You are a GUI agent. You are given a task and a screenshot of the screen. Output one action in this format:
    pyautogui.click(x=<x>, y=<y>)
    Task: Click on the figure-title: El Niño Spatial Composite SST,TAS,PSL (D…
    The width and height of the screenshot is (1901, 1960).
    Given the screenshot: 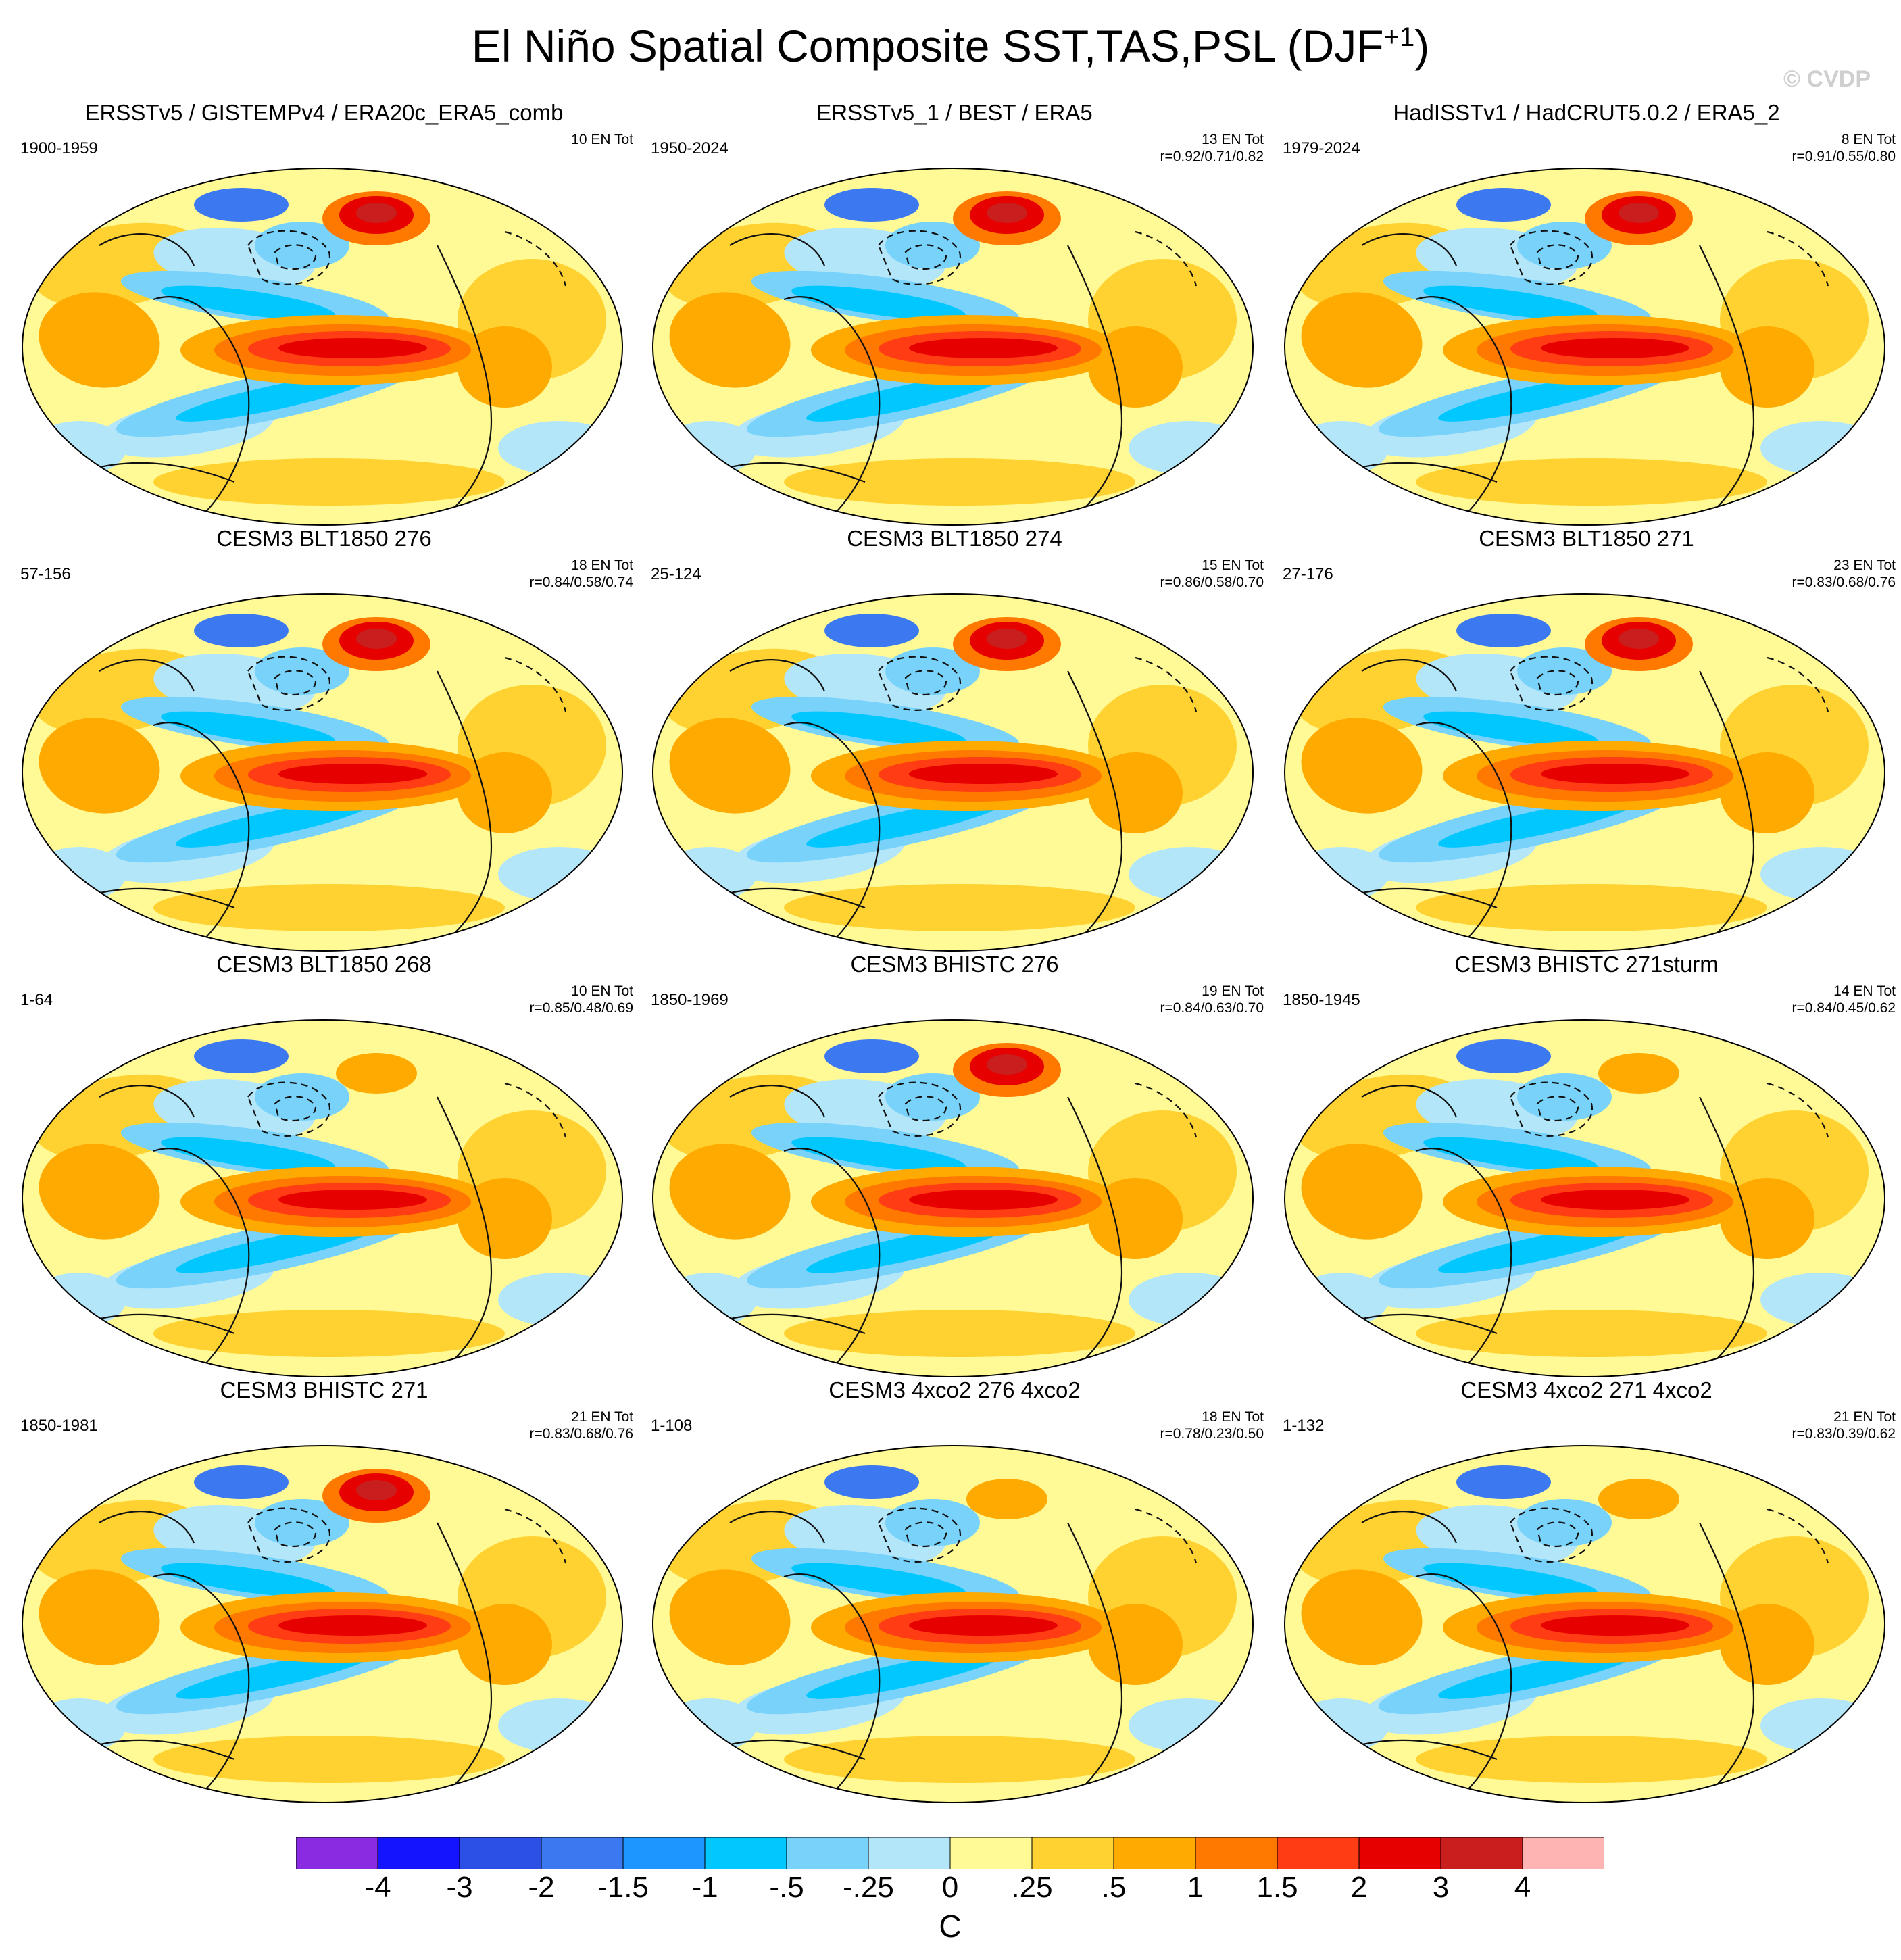 What is the action you would take?
    pyautogui.click(x=950, y=46)
    